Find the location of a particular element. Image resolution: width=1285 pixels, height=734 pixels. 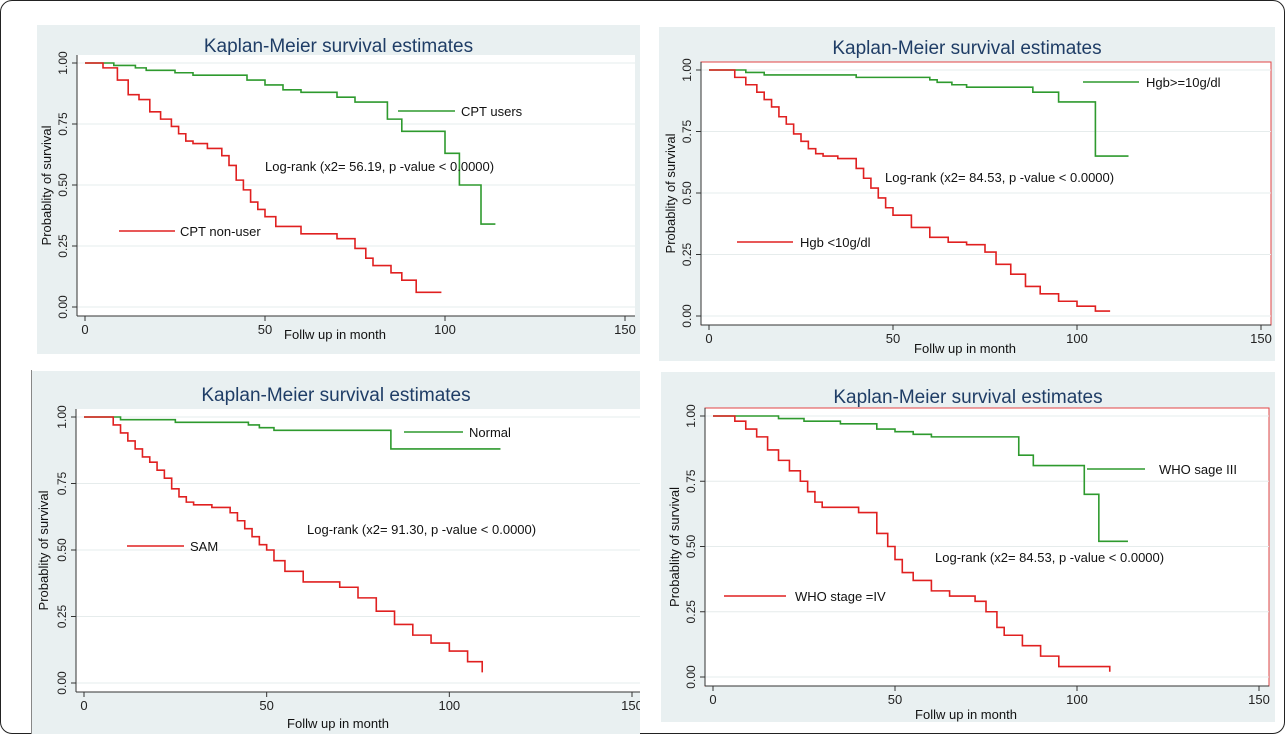

log-rank-annotation: Log-rank (x2= 91.30, p -value < 0.0000) is located at coordinates (421, 529).